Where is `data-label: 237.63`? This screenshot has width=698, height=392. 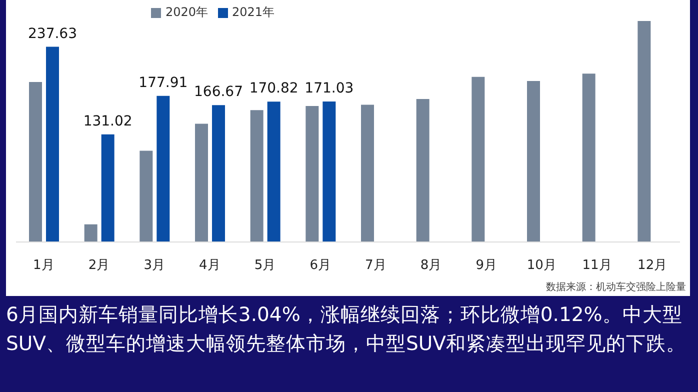 data-label: 237.63 is located at coordinates (52, 34).